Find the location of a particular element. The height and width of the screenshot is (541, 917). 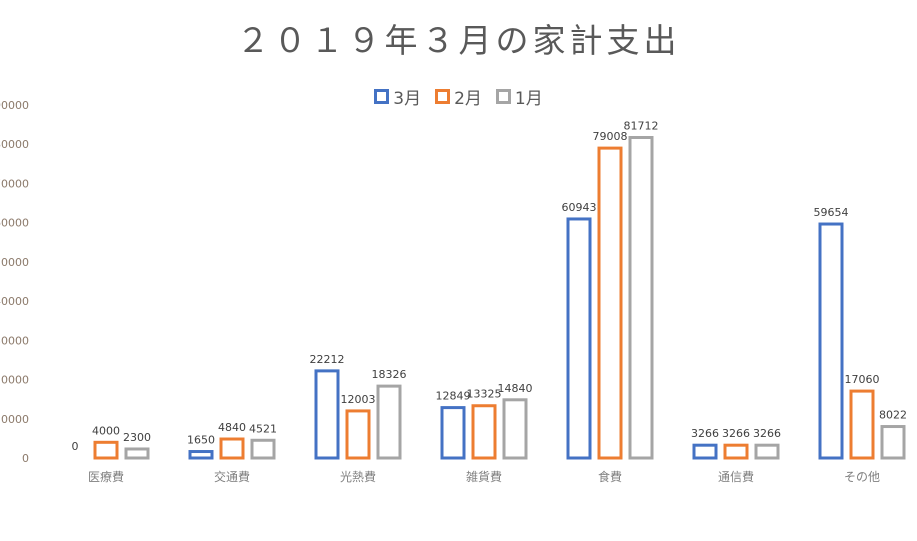

data-label: 14840 is located at coordinates (515, 388).